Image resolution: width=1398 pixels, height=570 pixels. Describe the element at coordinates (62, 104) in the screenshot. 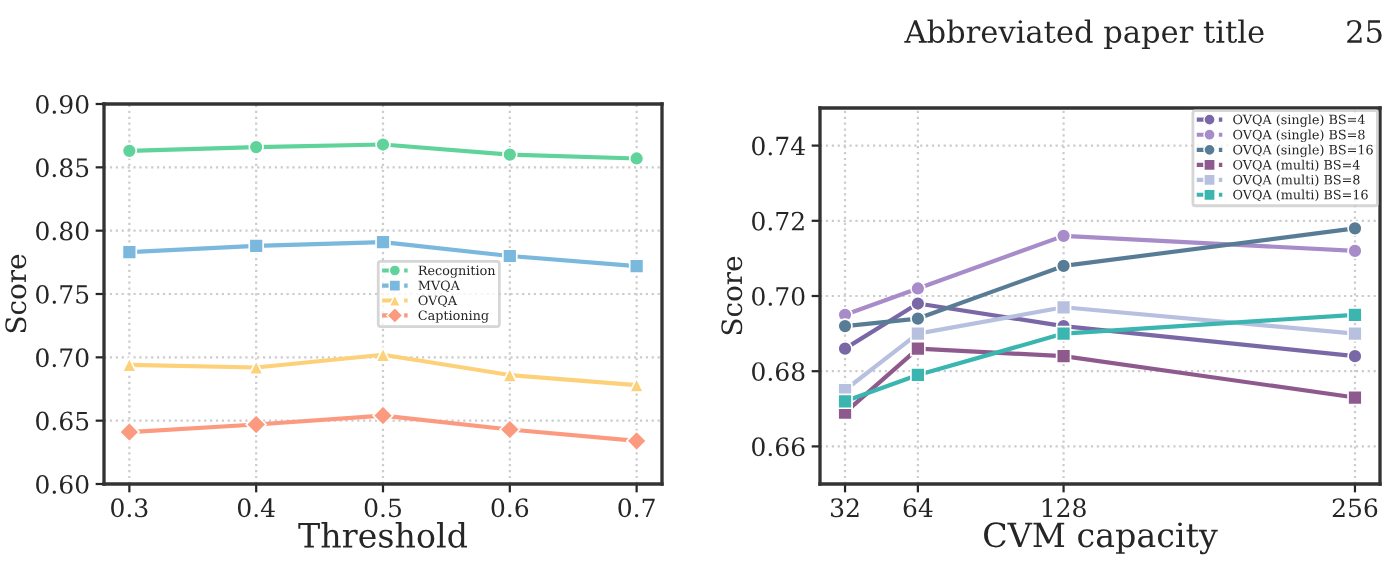

I see `y-tick-label: 0.90` at that location.